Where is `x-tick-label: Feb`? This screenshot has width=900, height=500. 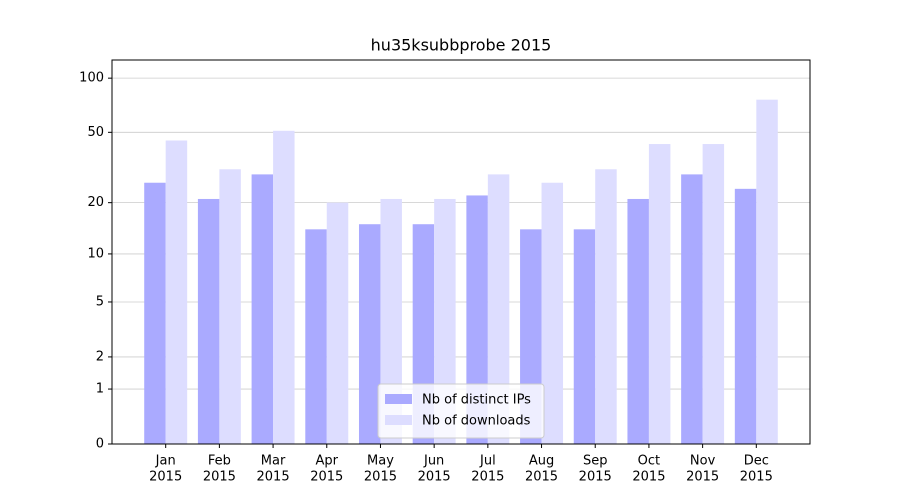
x-tick-label: Feb is located at coordinates (219, 461).